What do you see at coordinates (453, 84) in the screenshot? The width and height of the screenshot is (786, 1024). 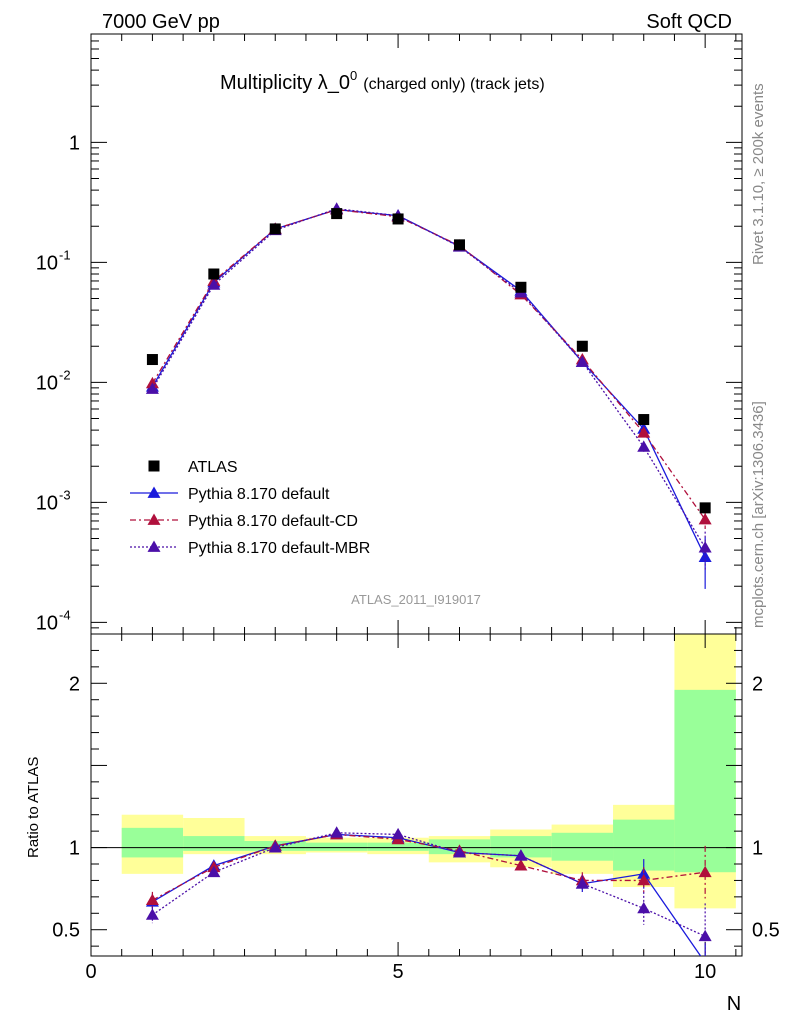 I see `plot-title-suffix: (charged only) (track jets)` at bounding box center [453, 84].